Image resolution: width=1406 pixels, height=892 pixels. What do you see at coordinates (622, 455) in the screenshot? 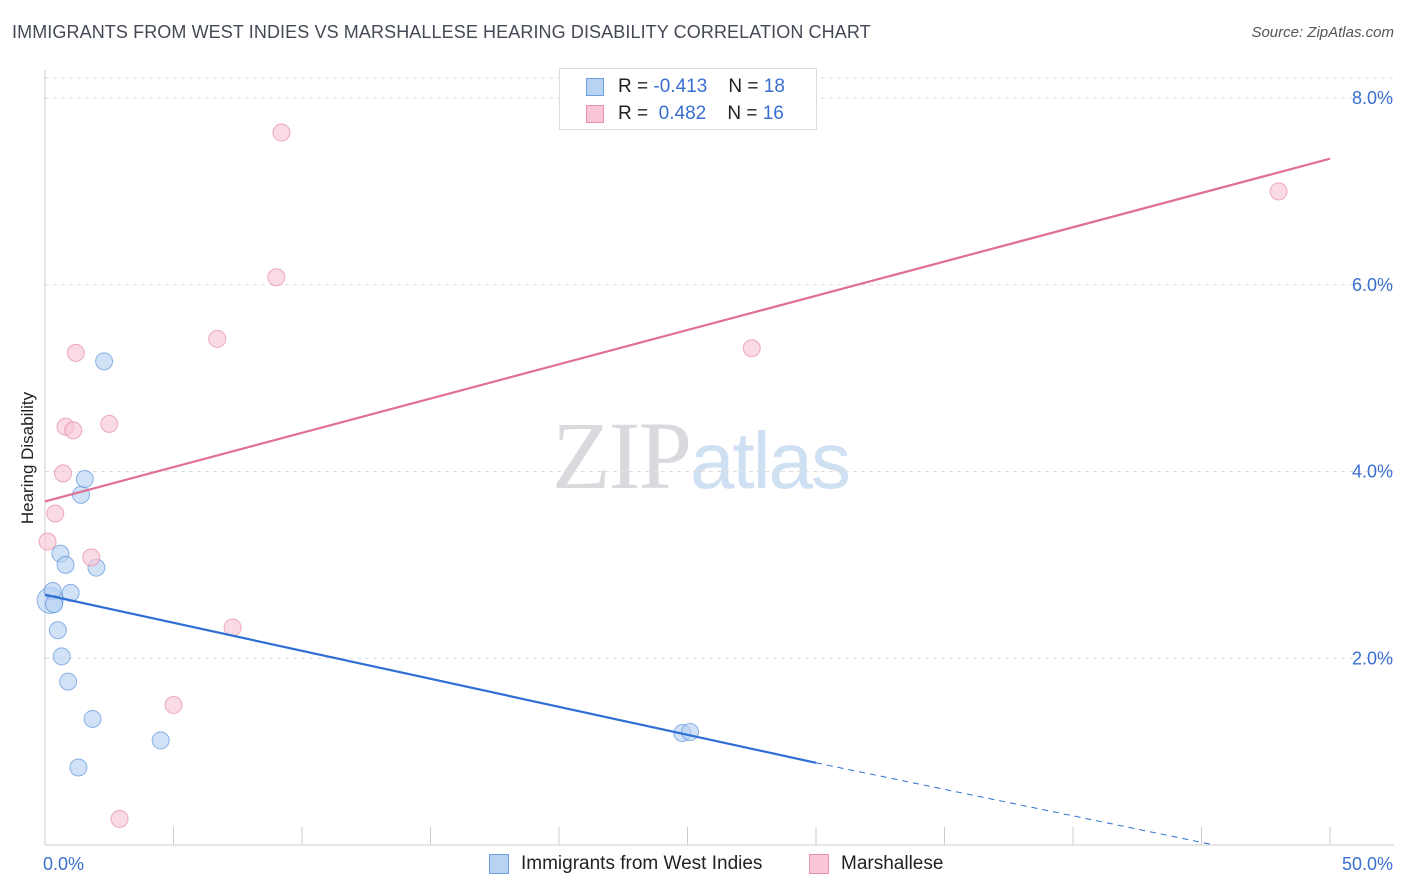
I see `watermark-zip: ZIP` at bounding box center [622, 455].